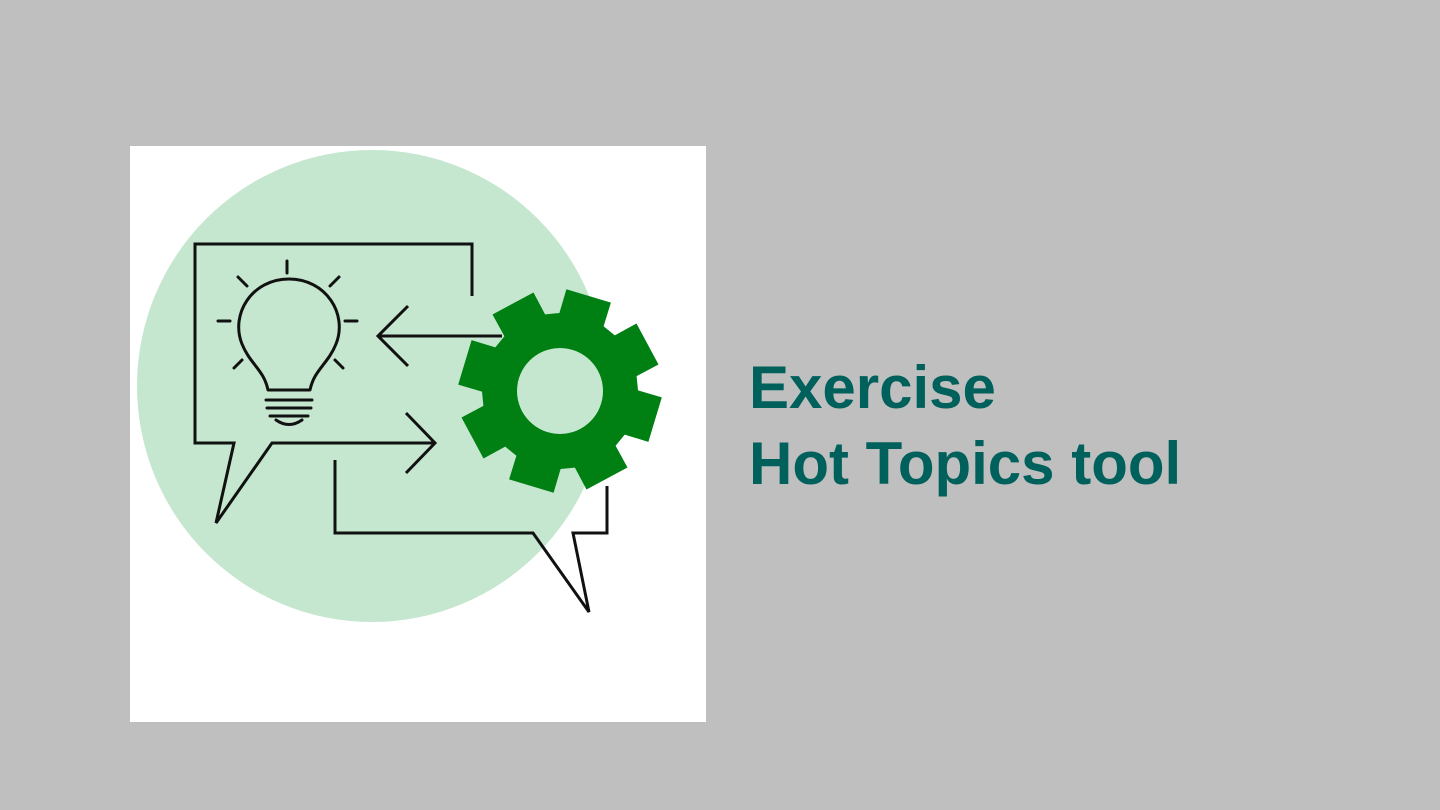  I want to click on arrow-left-icon, so click(438, 336).